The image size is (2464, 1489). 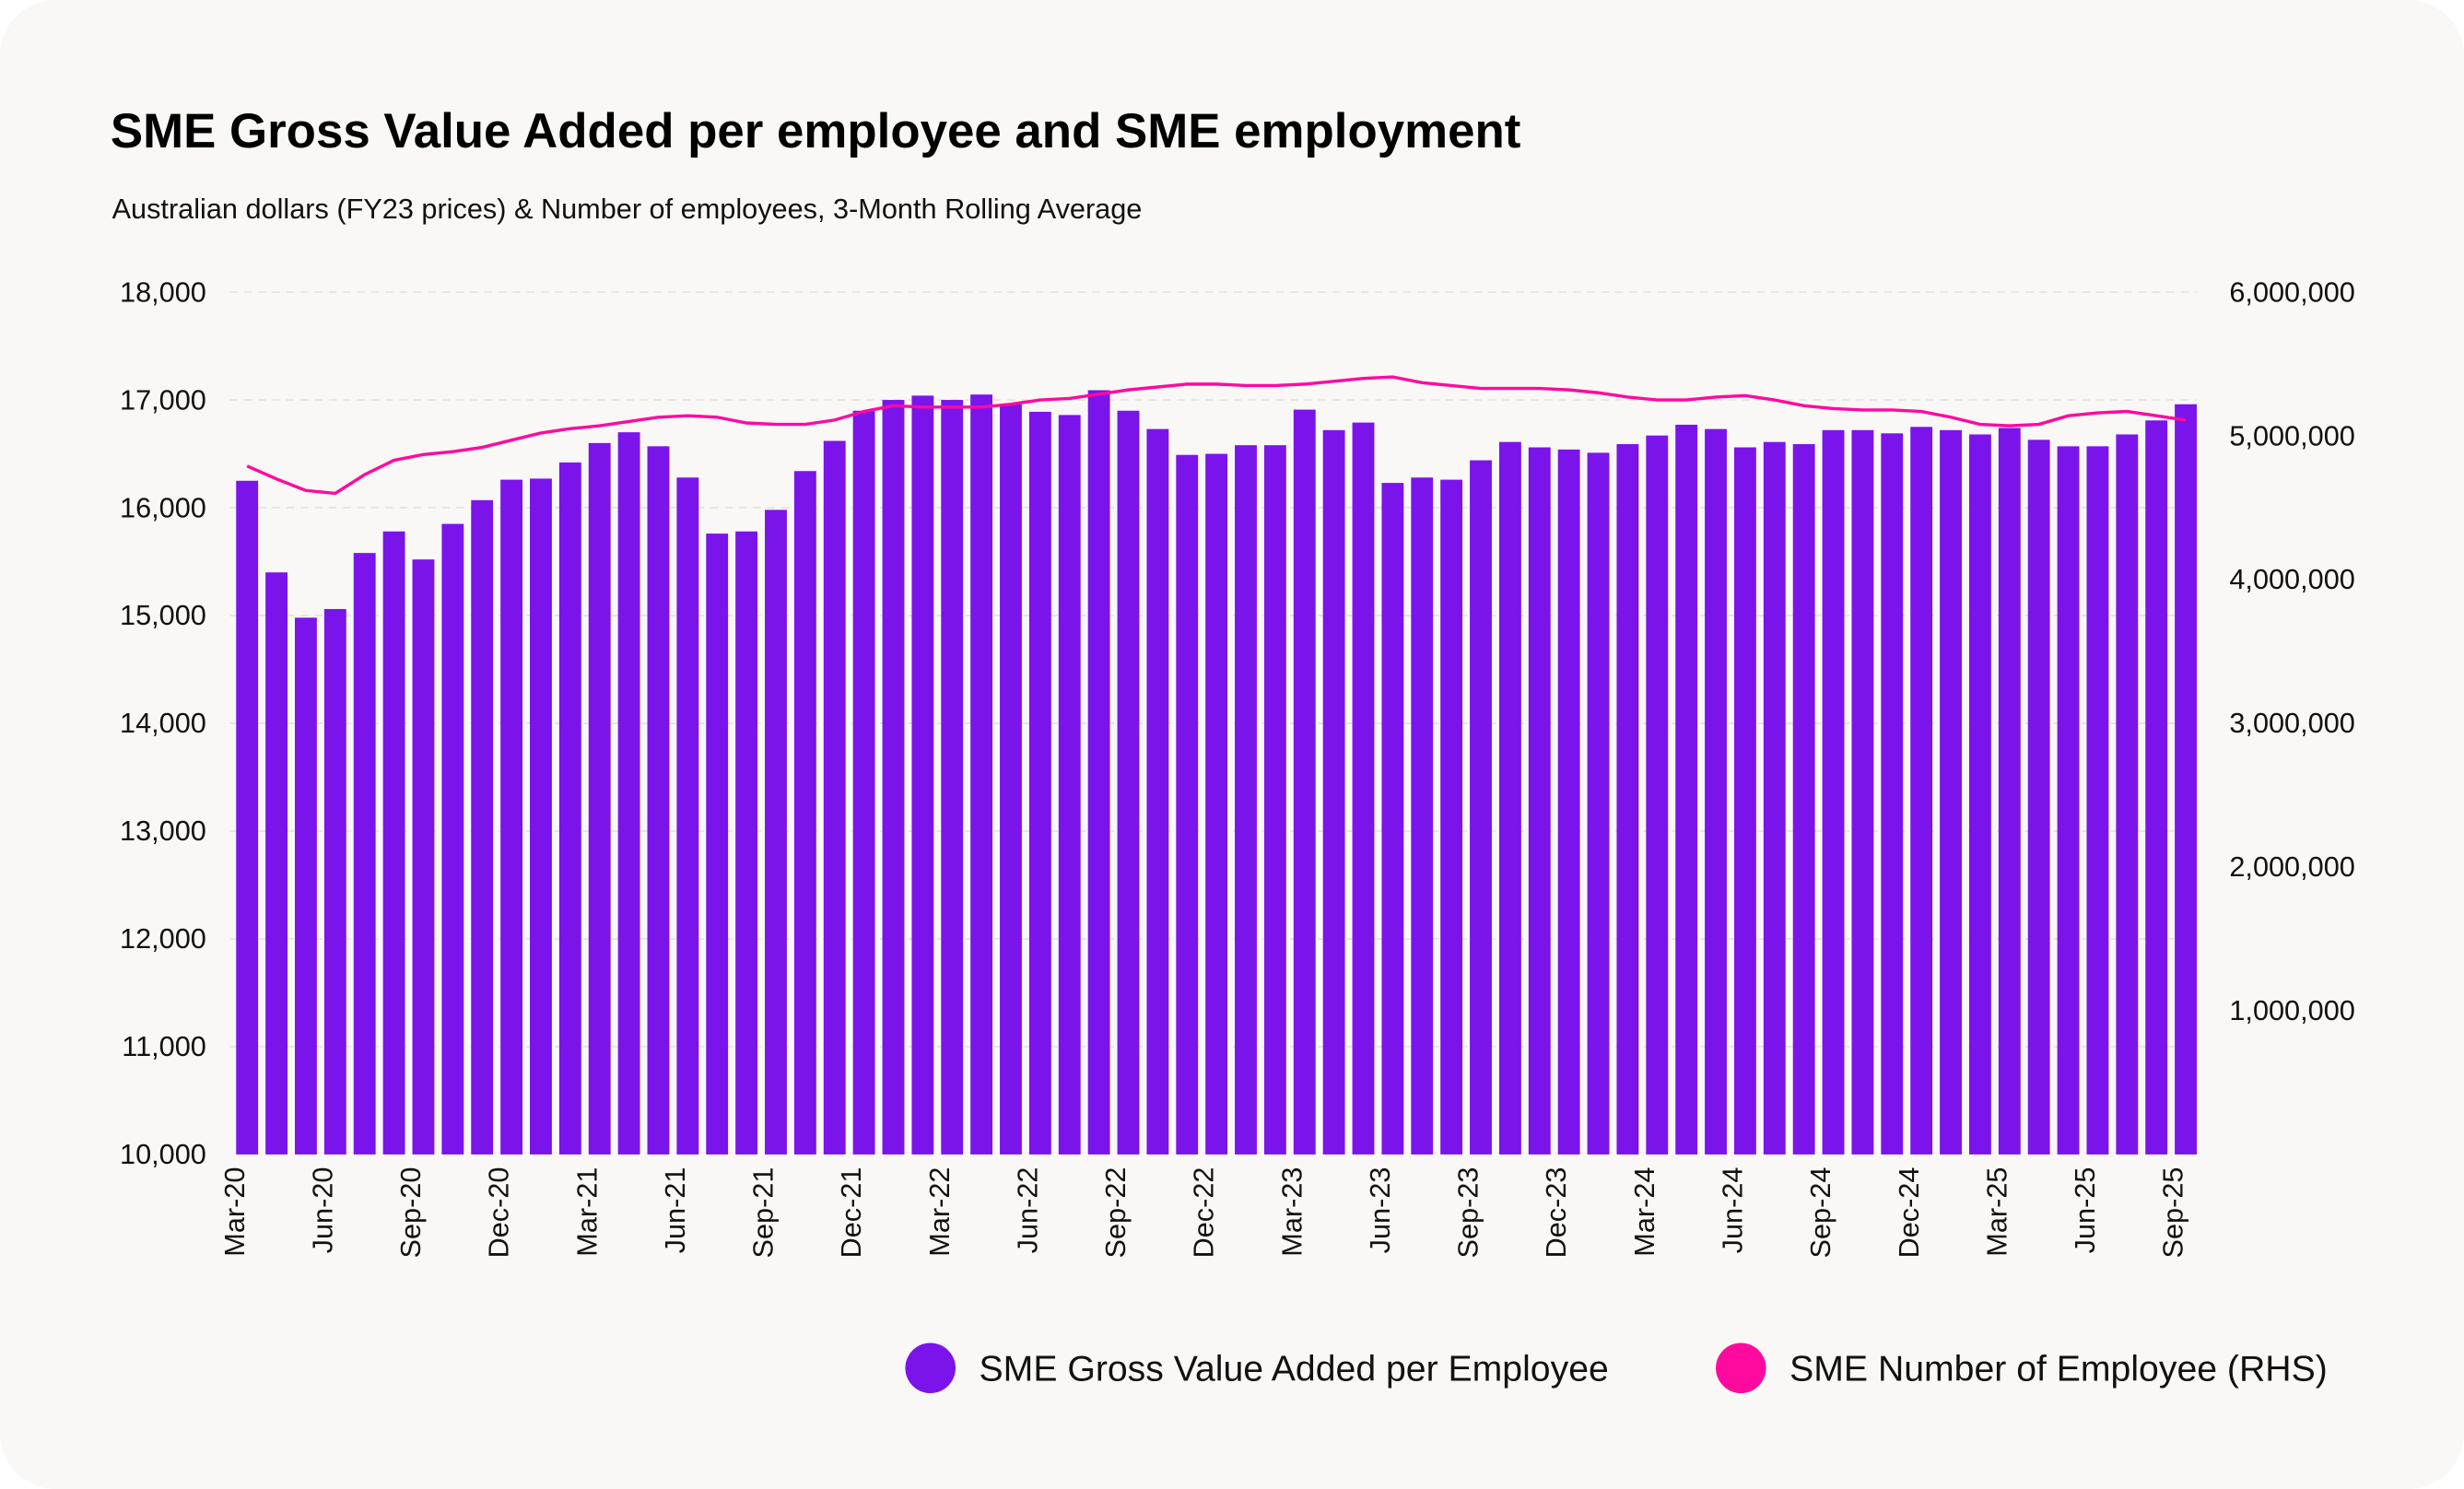 What do you see at coordinates (163, 938) in the screenshot?
I see `y-left-tick-label: 12,000` at bounding box center [163, 938].